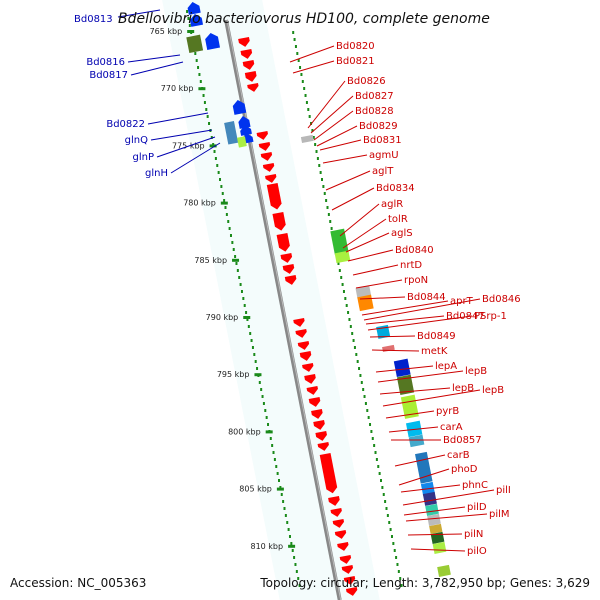  I want to click on forward-gene-label: Bd0816, so click(105, 62).